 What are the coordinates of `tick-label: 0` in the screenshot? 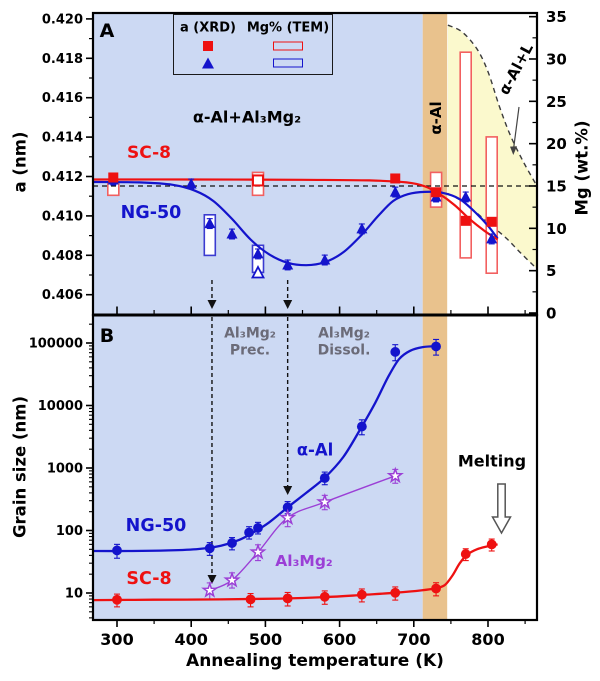 It's located at (551, 314).